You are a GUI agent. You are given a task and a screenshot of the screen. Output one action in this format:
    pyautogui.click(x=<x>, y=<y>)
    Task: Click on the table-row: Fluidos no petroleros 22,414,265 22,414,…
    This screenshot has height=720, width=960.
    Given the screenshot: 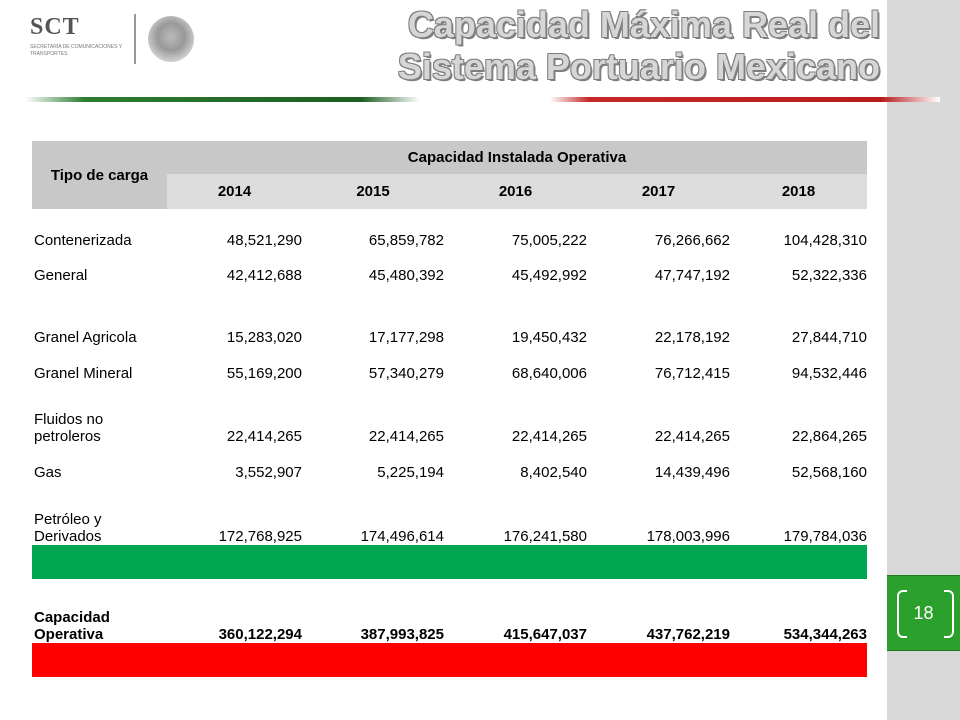 What is the action you would take?
    pyautogui.click(x=449, y=413)
    